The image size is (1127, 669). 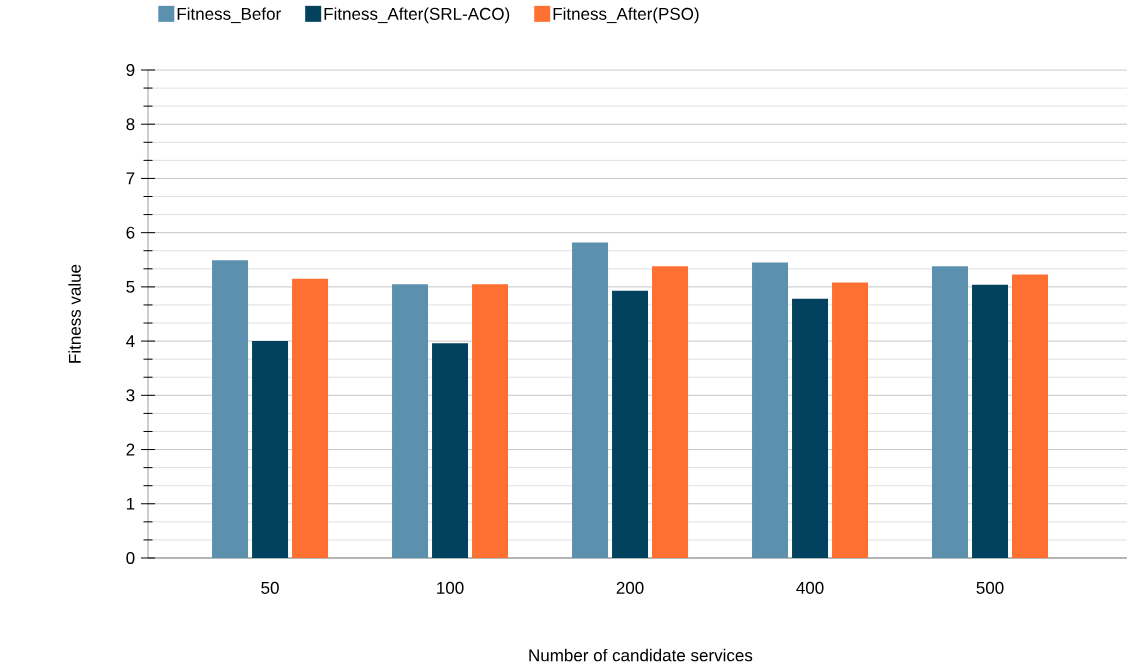 What do you see at coordinates (626, 15) in the screenshot?
I see `legend-label: Fitness_After(PSO)` at bounding box center [626, 15].